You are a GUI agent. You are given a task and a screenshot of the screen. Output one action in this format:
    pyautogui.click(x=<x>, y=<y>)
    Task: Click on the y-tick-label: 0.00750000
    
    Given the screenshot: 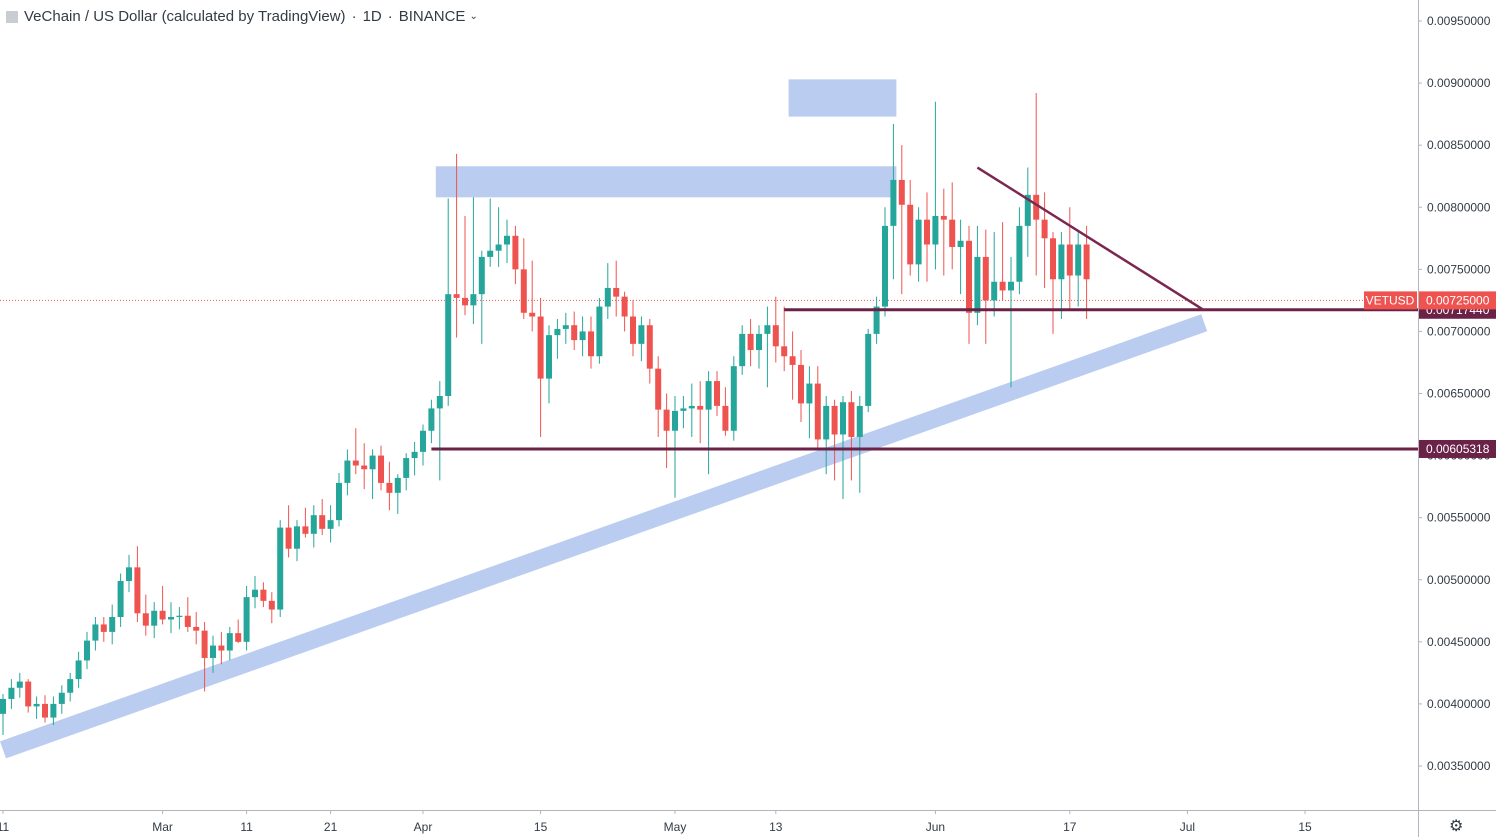 What is the action you would take?
    pyautogui.click(x=1459, y=269)
    